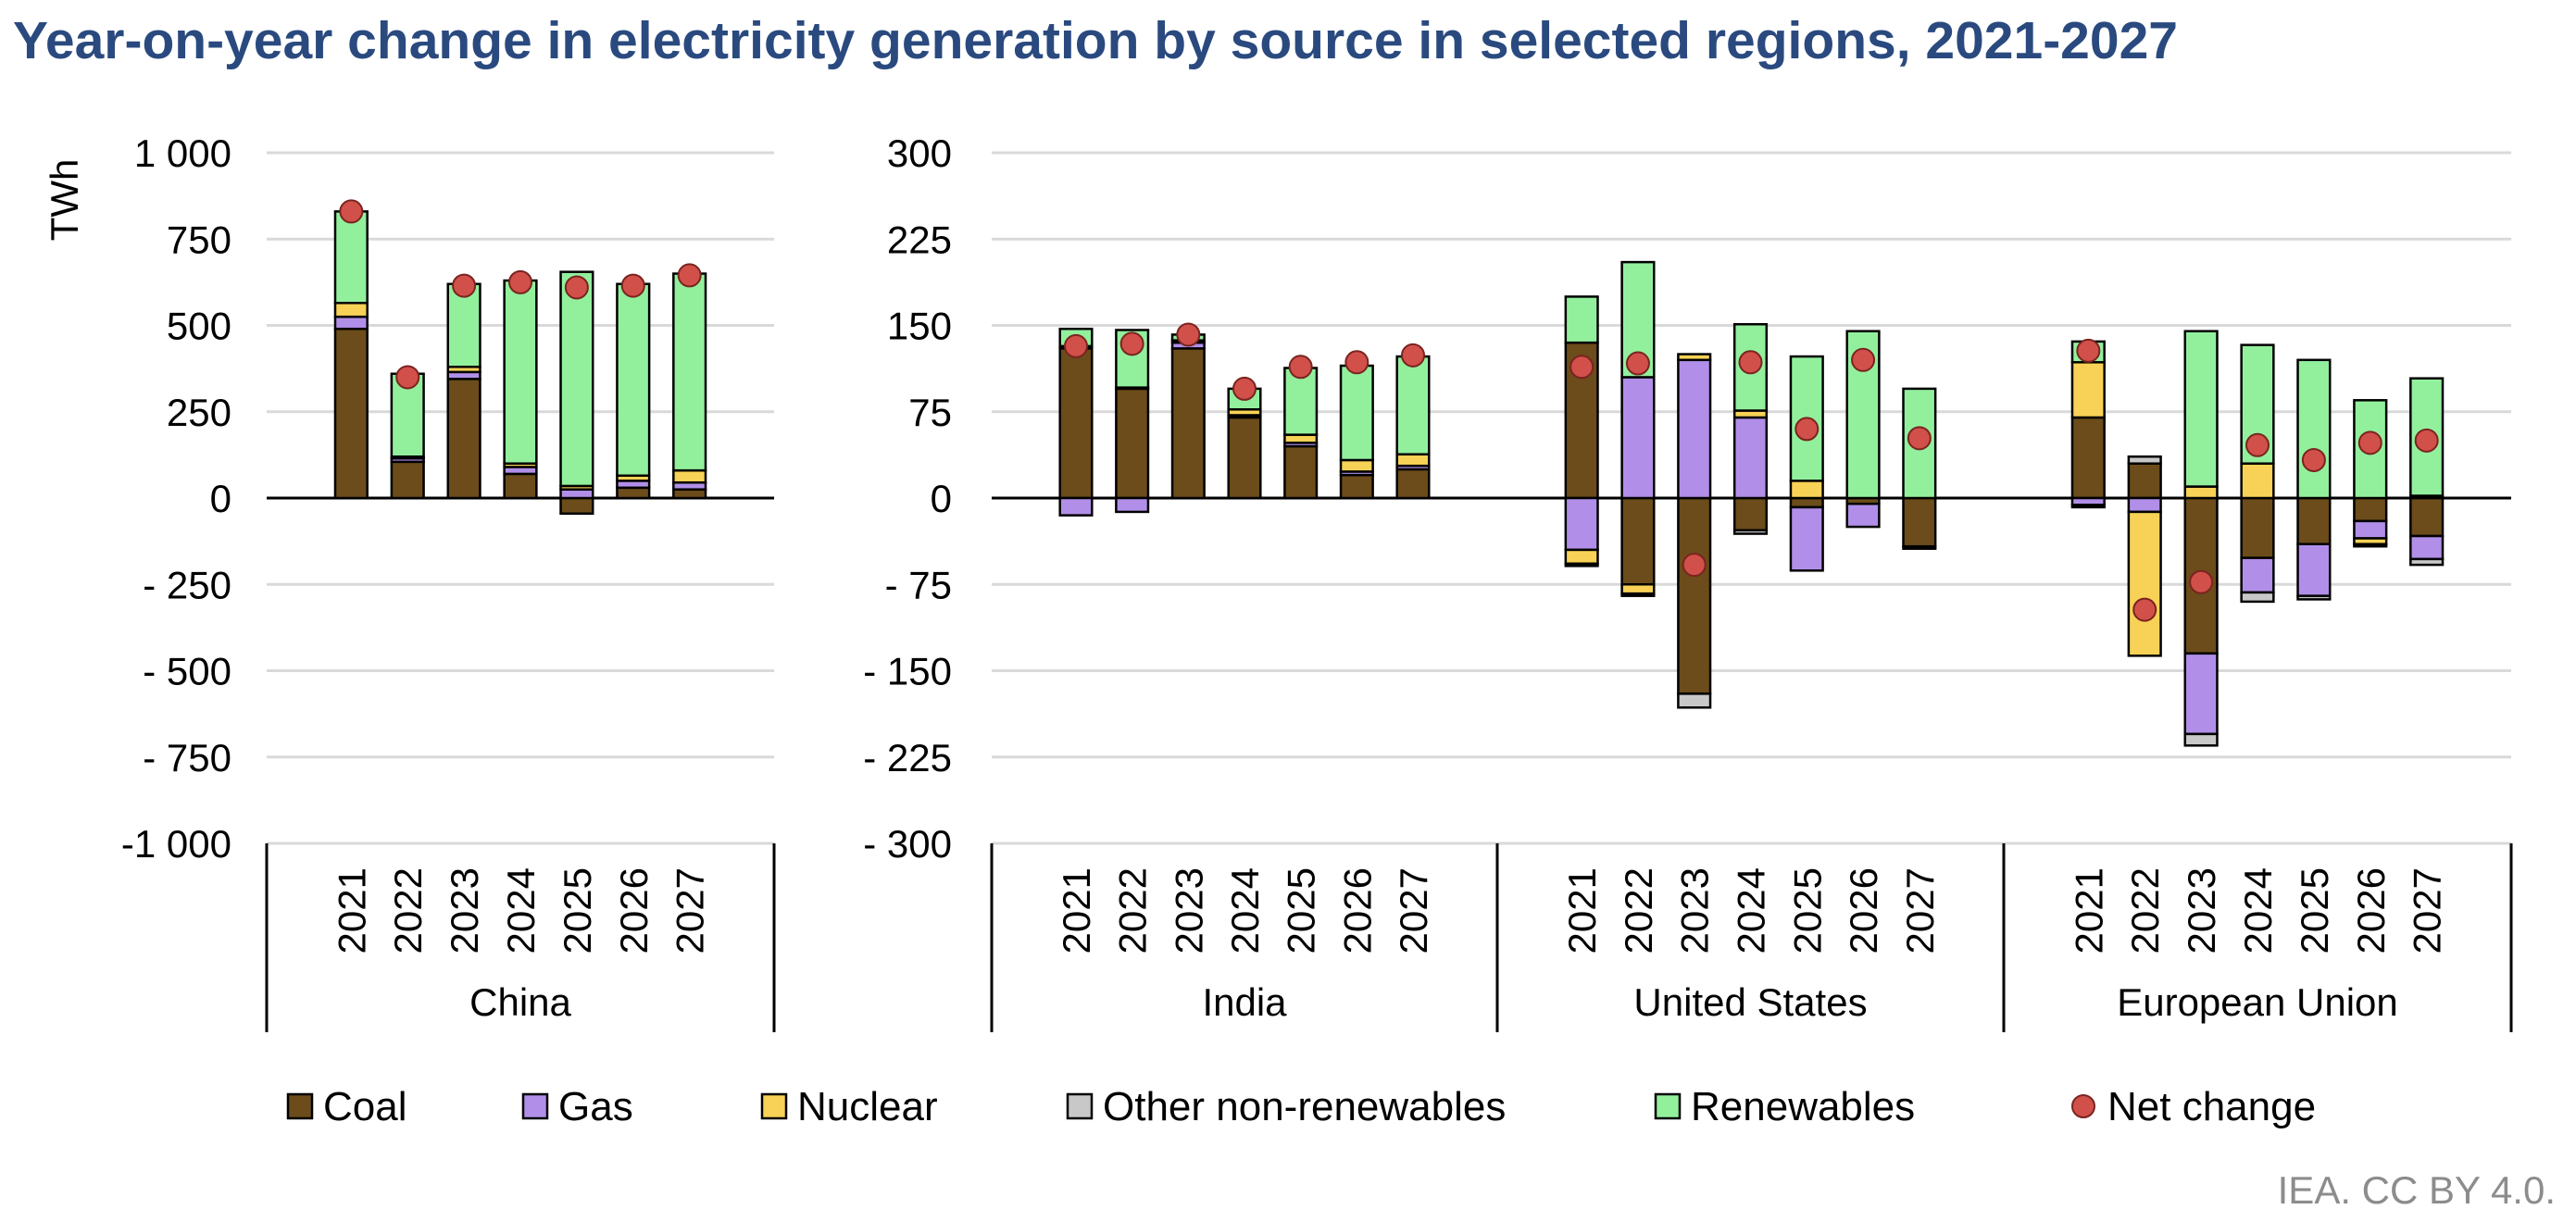 This screenshot has height=1222, width=2576. What do you see at coordinates (199, 413) in the screenshot?
I see `y-tick-label: 250` at bounding box center [199, 413].